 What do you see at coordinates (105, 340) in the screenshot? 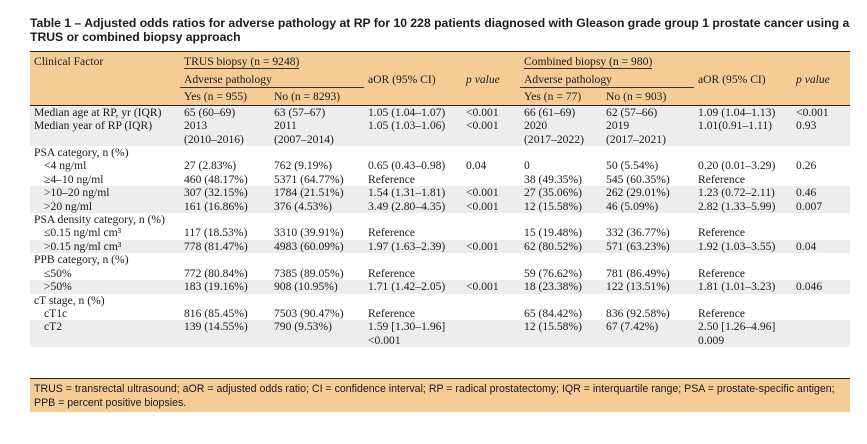
I see `row-label` at bounding box center [105, 340].